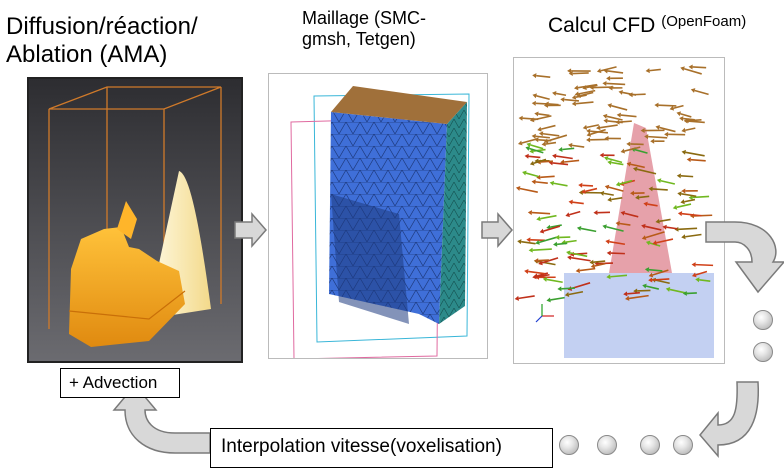 The width and height of the screenshot is (784, 468). Describe the element at coordinates (250, 230) in the screenshot. I see `arrow-ablation-to-mesh` at that location.